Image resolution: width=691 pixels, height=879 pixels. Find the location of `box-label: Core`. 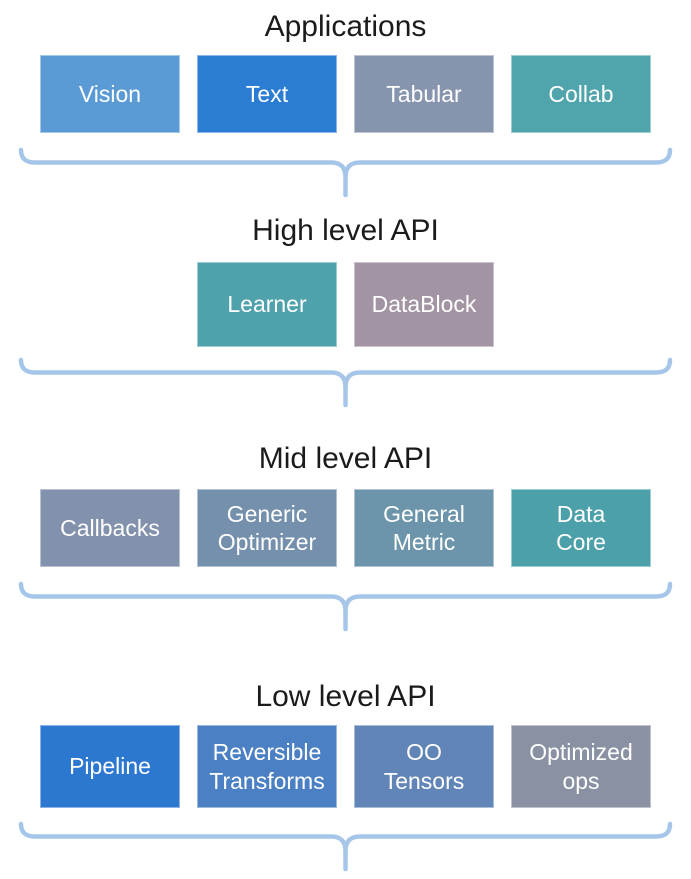

box-label: Core is located at coordinates (581, 542).